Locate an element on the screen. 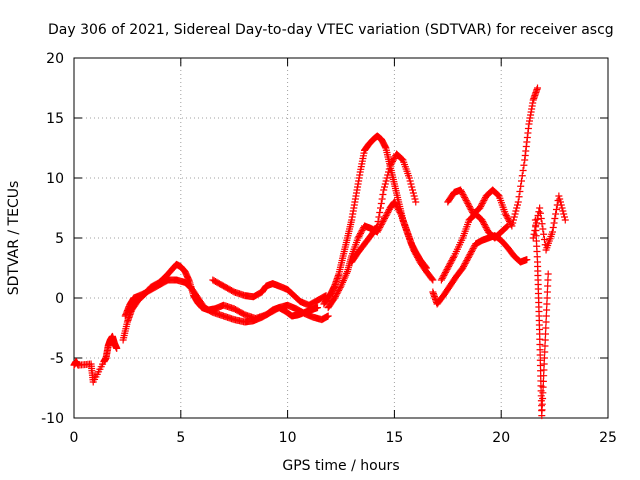  y-tick-label: -5 is located at coordinates (57, 359).